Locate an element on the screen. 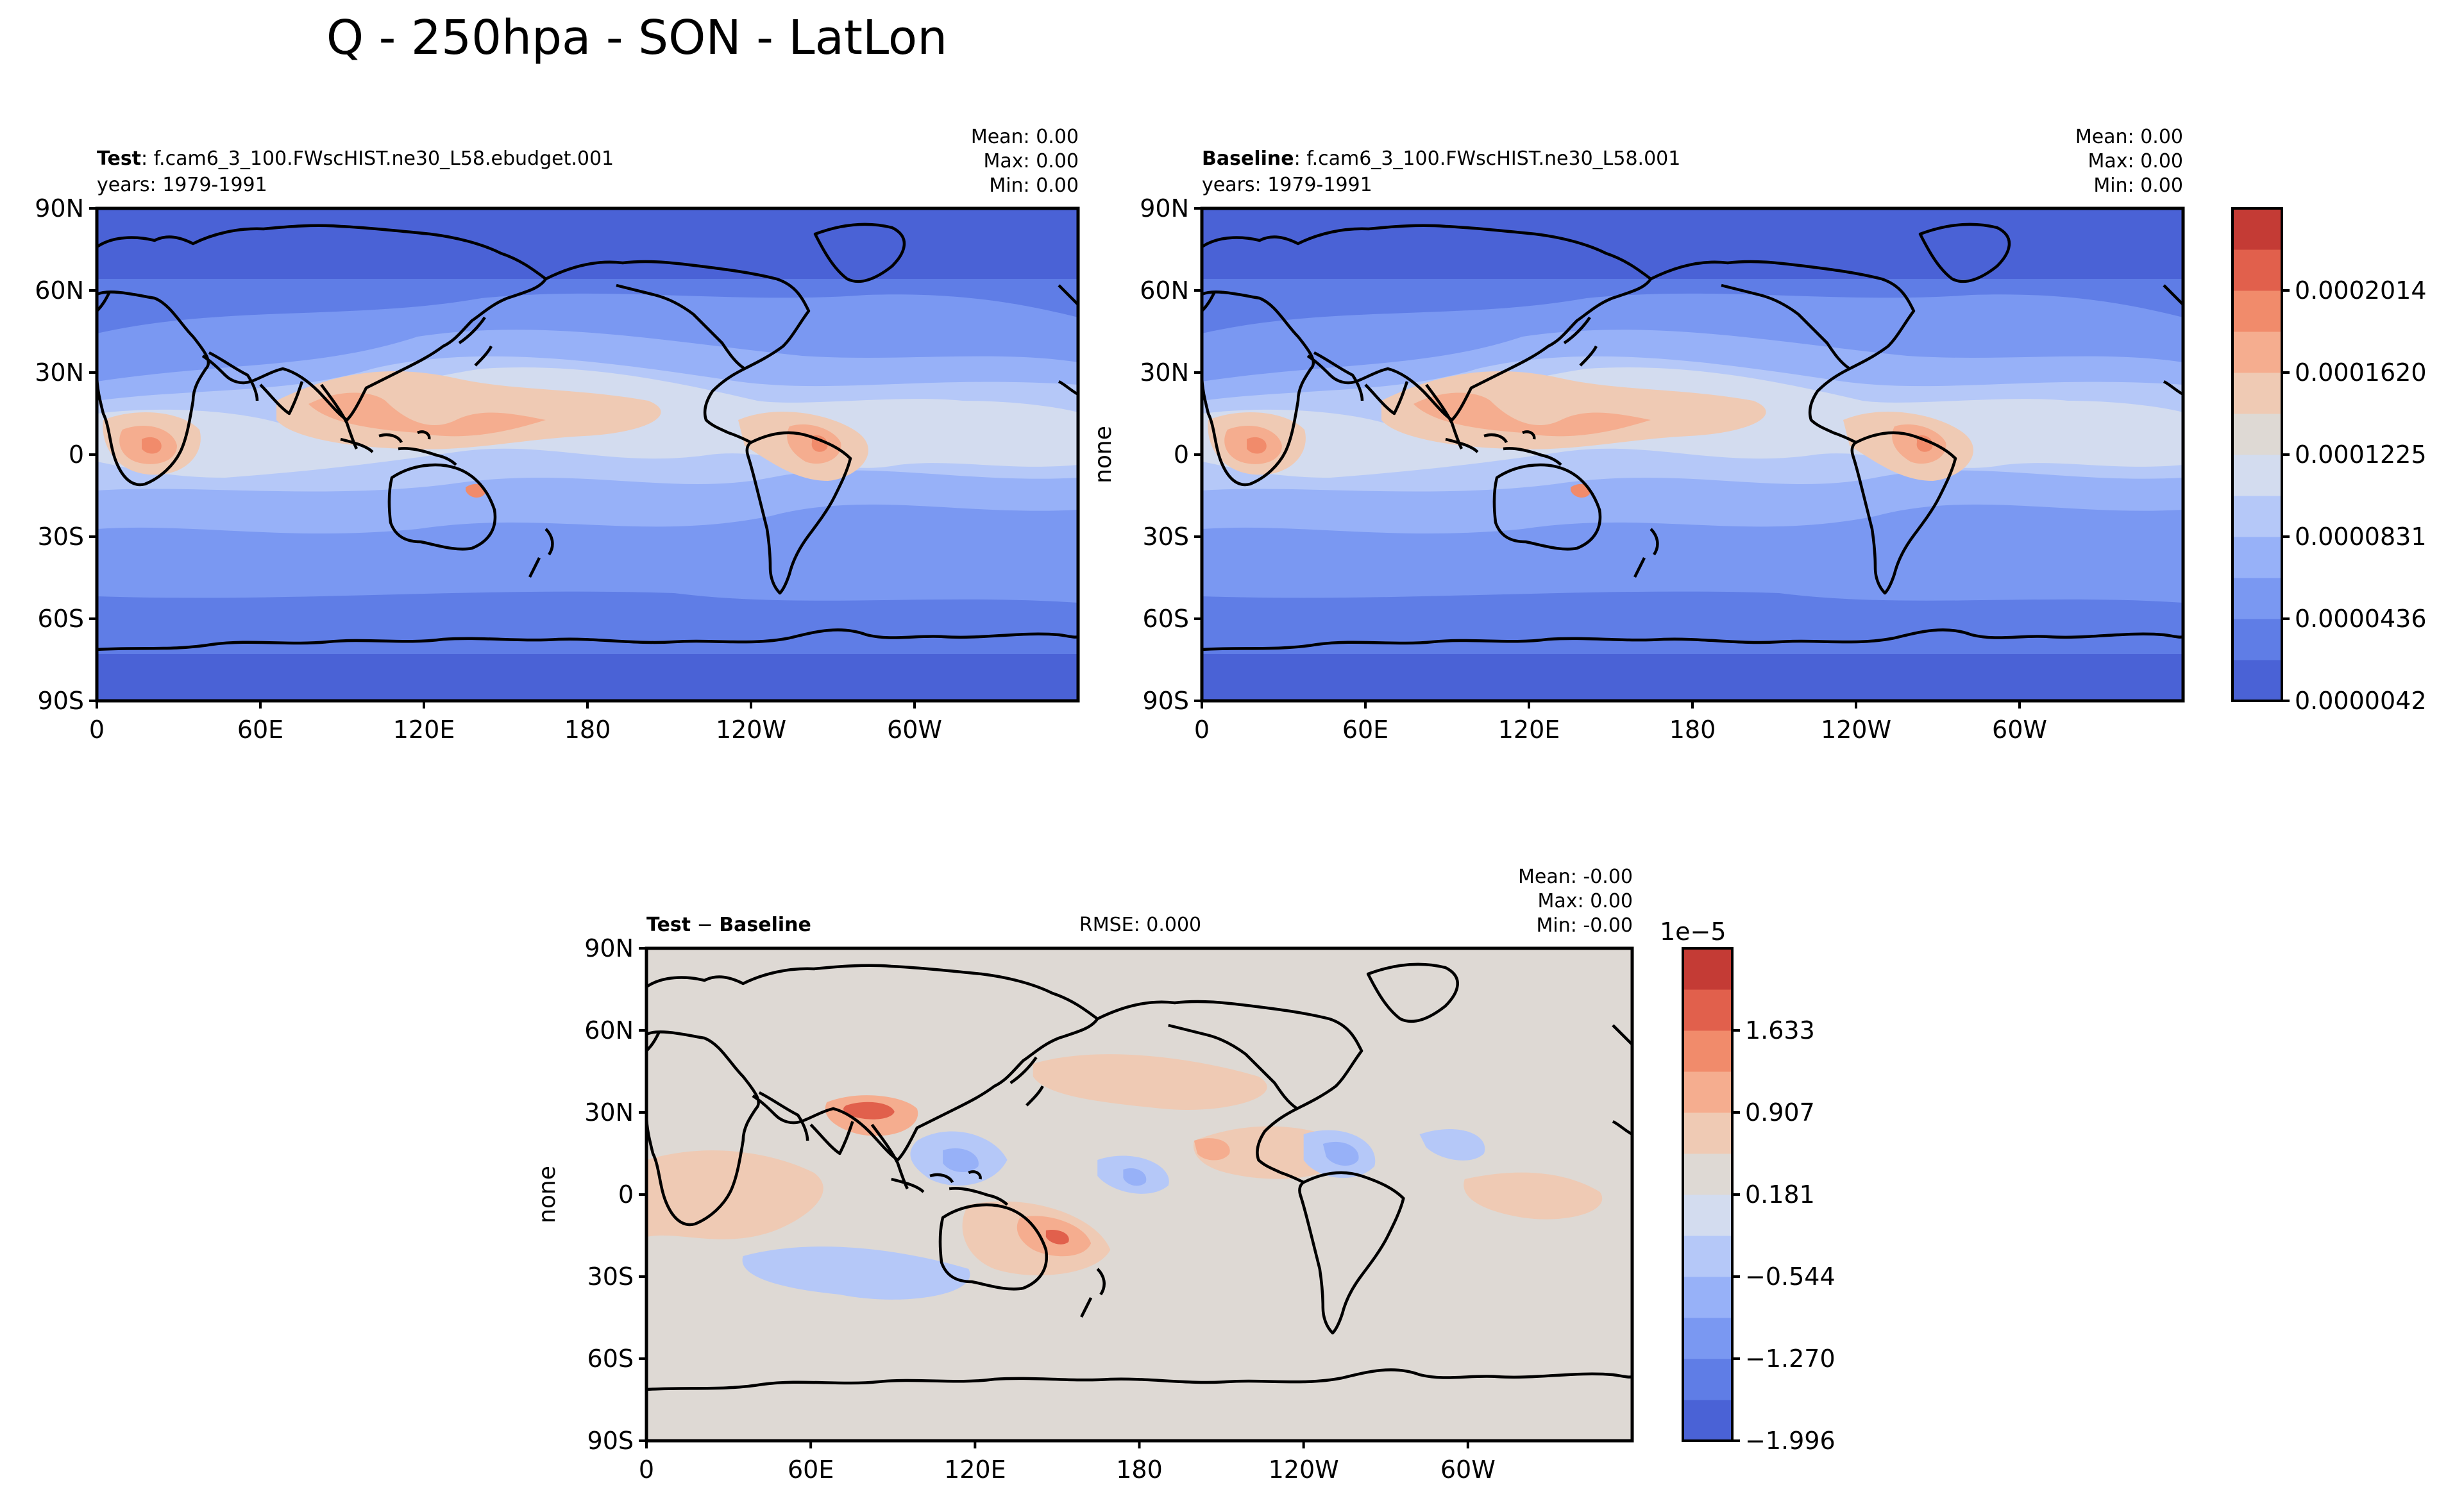  test-panel-years: years: 1979-1991 is located at coordinates (182, 185).